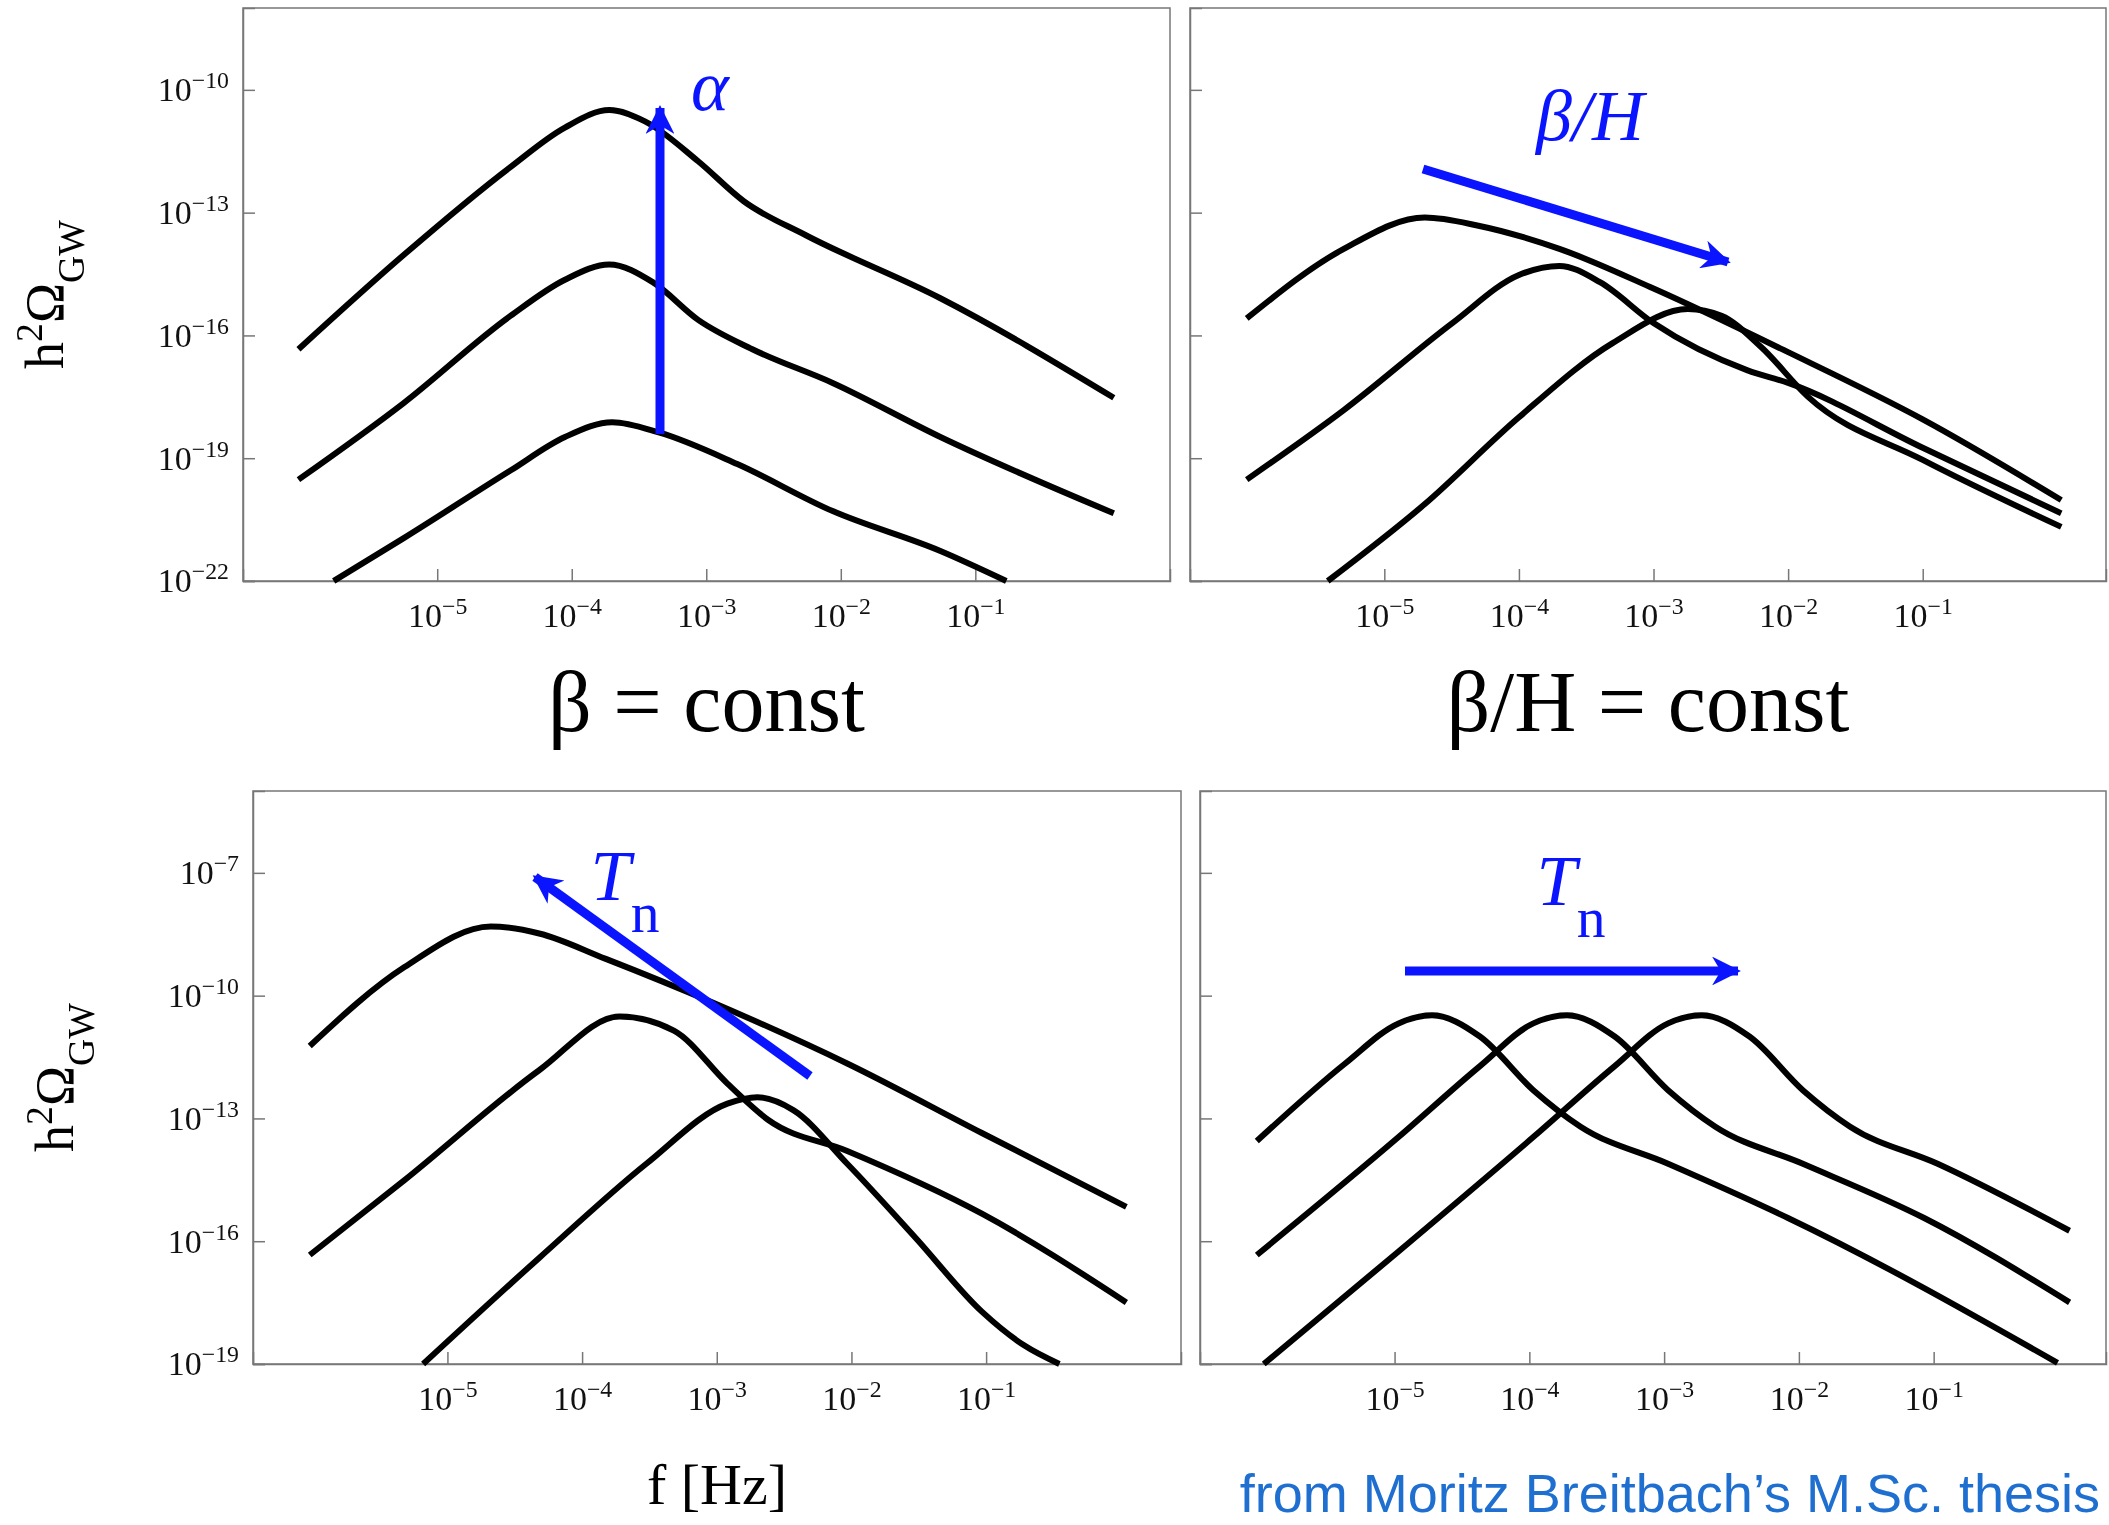 The height and width of the screenshot is (1525, 2109). Describe the element at coordinates (1669, 1493) in the screenshot. I see `text: from Moritz Breitbach’s M.Sc. thesis` at that location.